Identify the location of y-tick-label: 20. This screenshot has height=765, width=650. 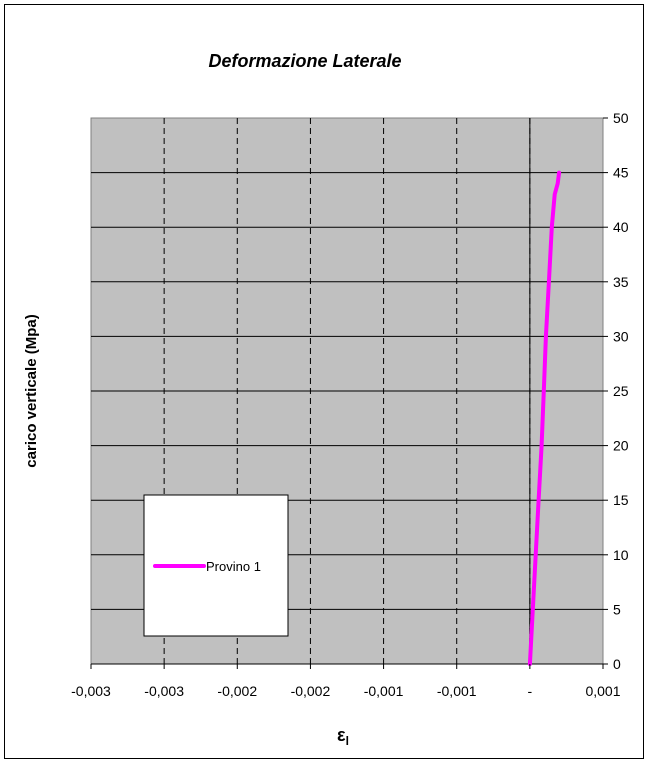
(621, 446).